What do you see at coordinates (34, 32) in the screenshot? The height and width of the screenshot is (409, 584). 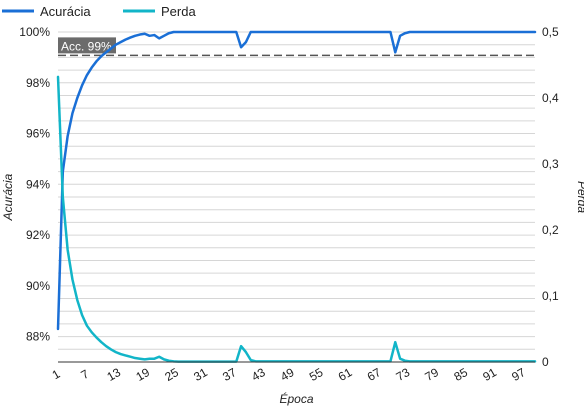 I see `left-y-tick-label: 100%` at bounding box center [34, 32].